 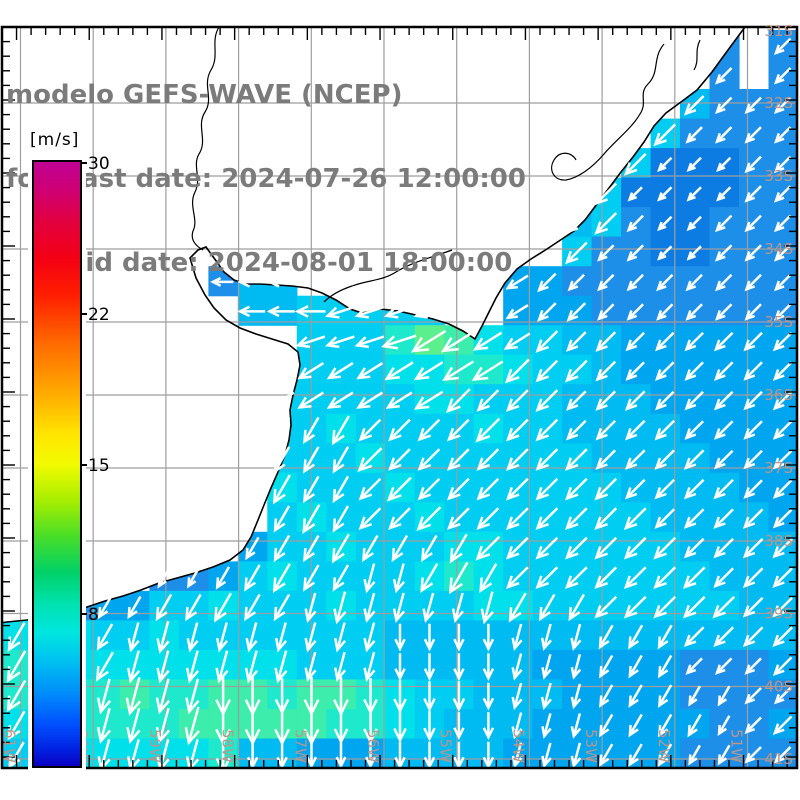 I want to click on lon-label: 61W, so click(x=10, y=746).